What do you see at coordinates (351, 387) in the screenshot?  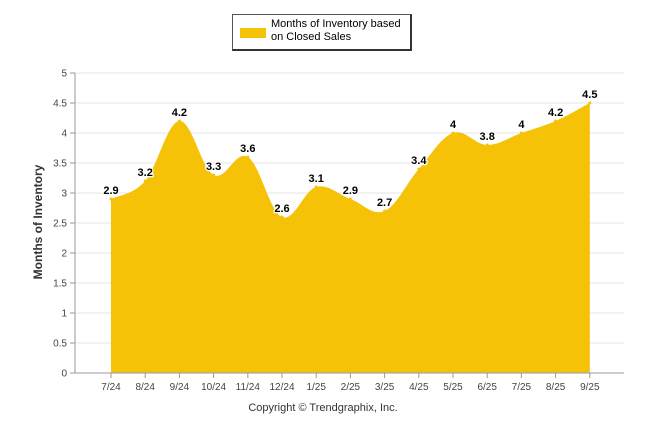 I see `x-tick-label: 2/25` at bounding box center [351, 387].